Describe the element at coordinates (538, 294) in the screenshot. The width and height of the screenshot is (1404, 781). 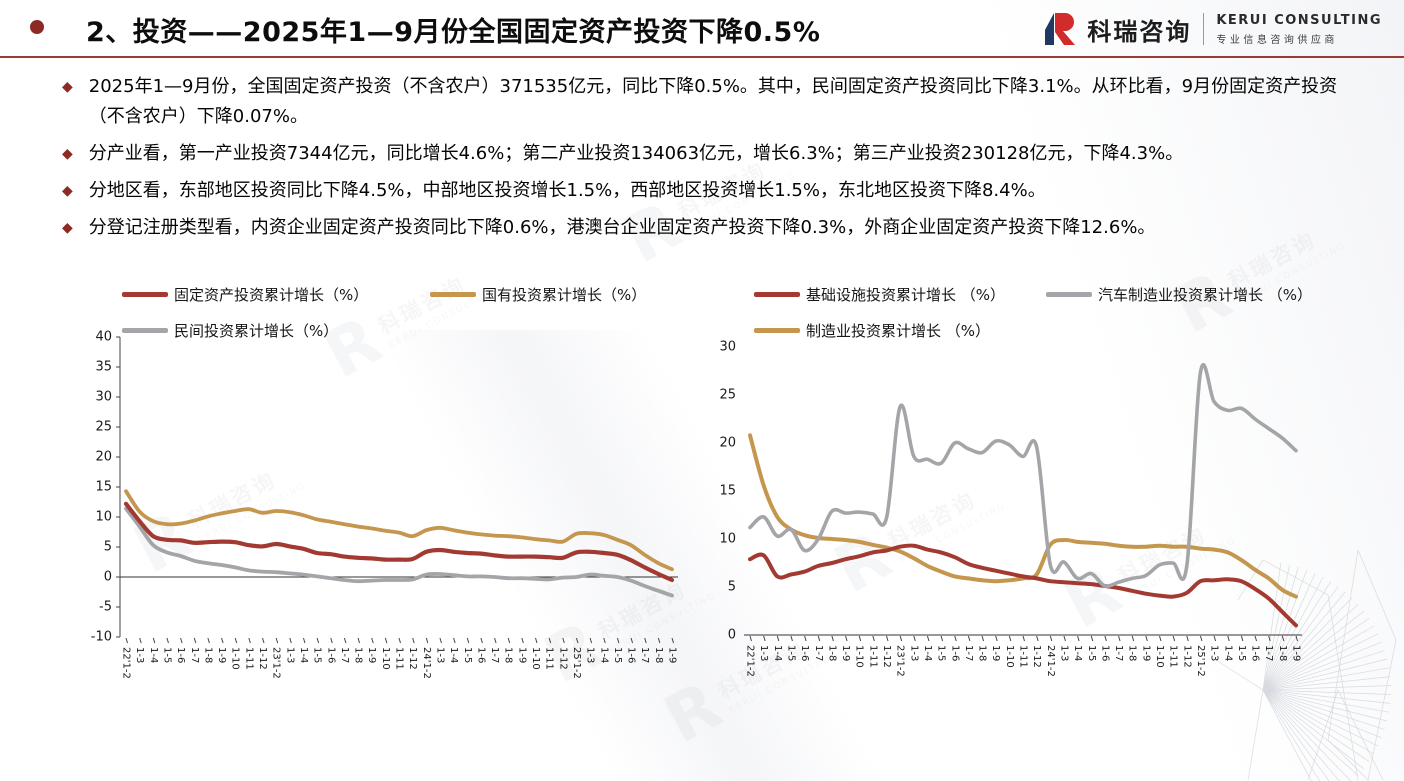
I see `legend-item: 国有投资累计增长（%）` at that location.